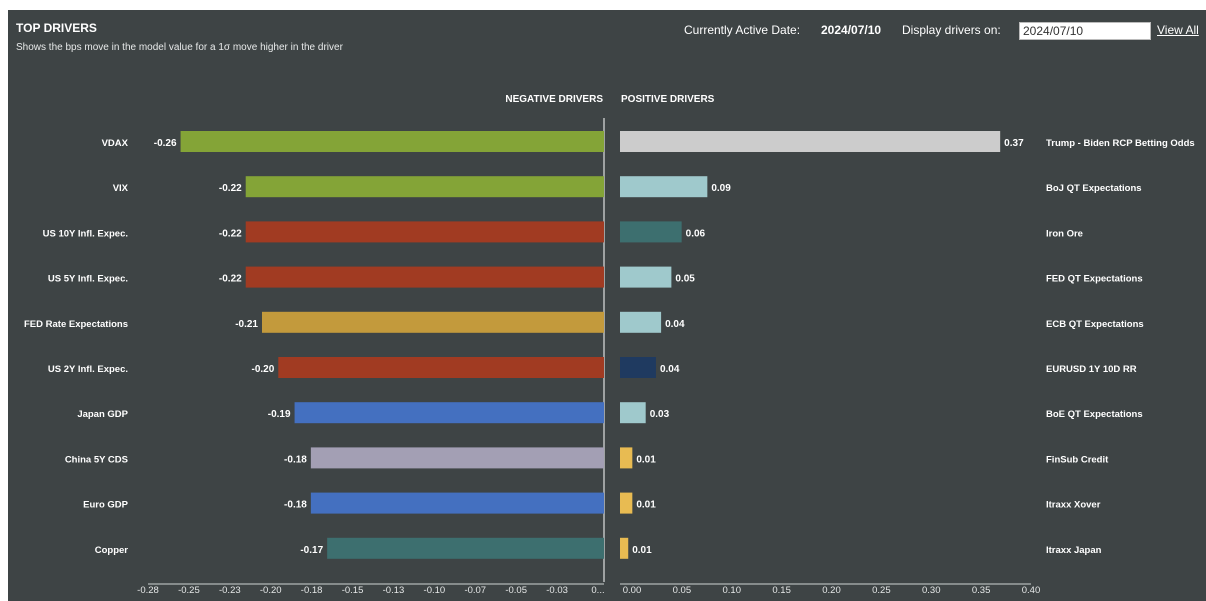 The image size is (1206, 601). I want to click on positive-category-label: FinSub Credit, so click(1077, 459).